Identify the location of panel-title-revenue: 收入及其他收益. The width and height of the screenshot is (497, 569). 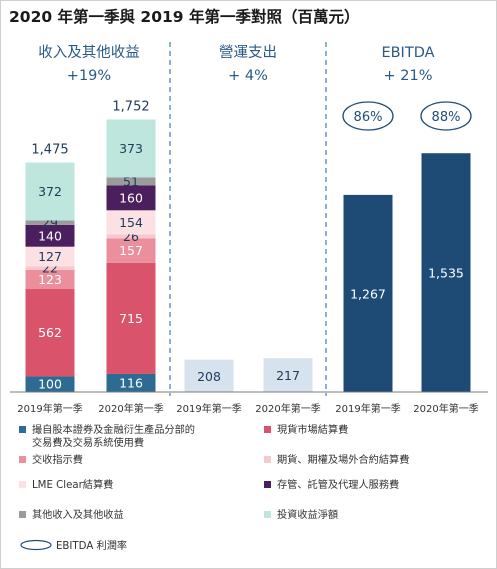
(89, 52).